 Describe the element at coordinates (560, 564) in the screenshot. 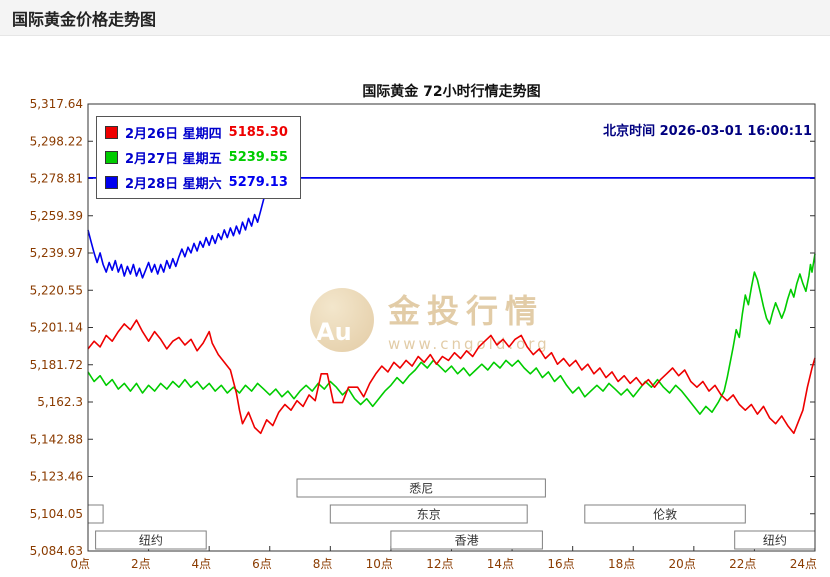

I see `x-axis-label: 16点` at that location.